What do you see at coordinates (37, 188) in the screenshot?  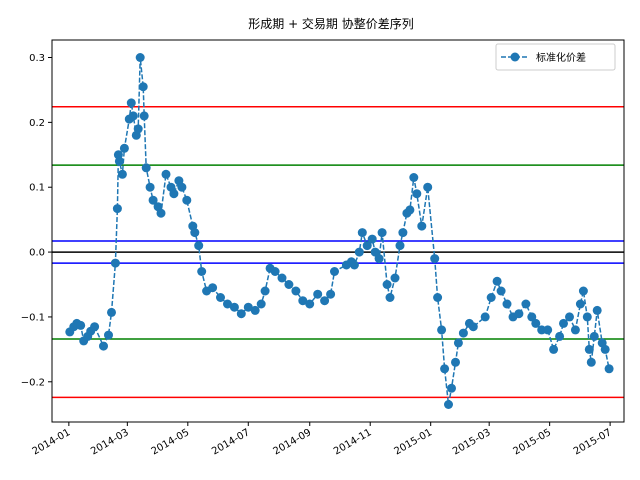 I see `y-tick-label: 0.1` at bounding box center [37, 188].